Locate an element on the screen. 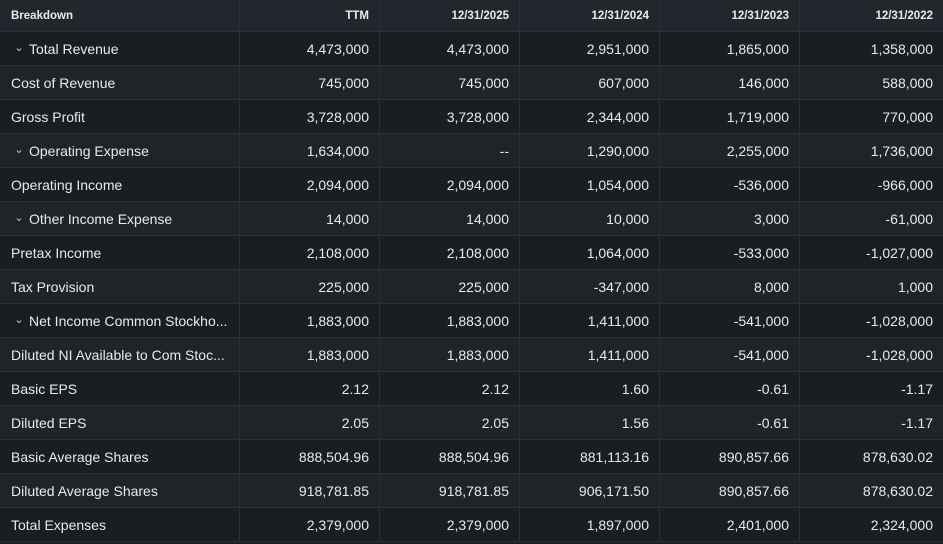 This screenshot has width=943, height=544. value-cell: -533,000 is located at coordinates (730, 253).